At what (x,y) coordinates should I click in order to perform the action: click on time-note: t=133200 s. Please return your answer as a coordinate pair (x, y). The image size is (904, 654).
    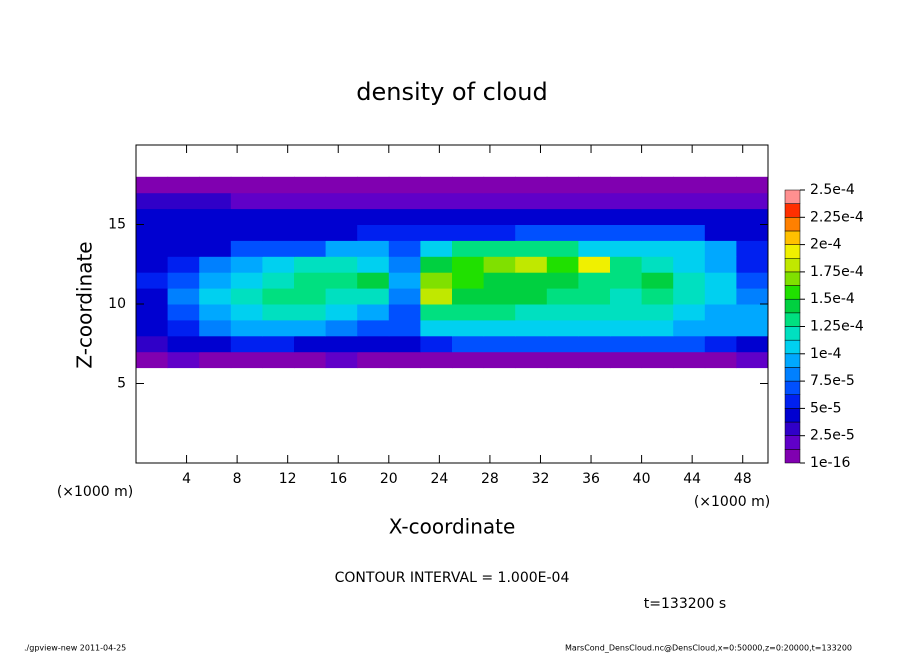
    Looking at the image, I should click on (685, 604).